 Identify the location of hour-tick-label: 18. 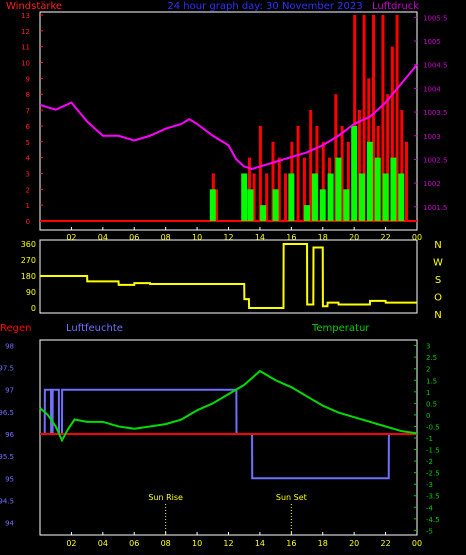
(323, 237).